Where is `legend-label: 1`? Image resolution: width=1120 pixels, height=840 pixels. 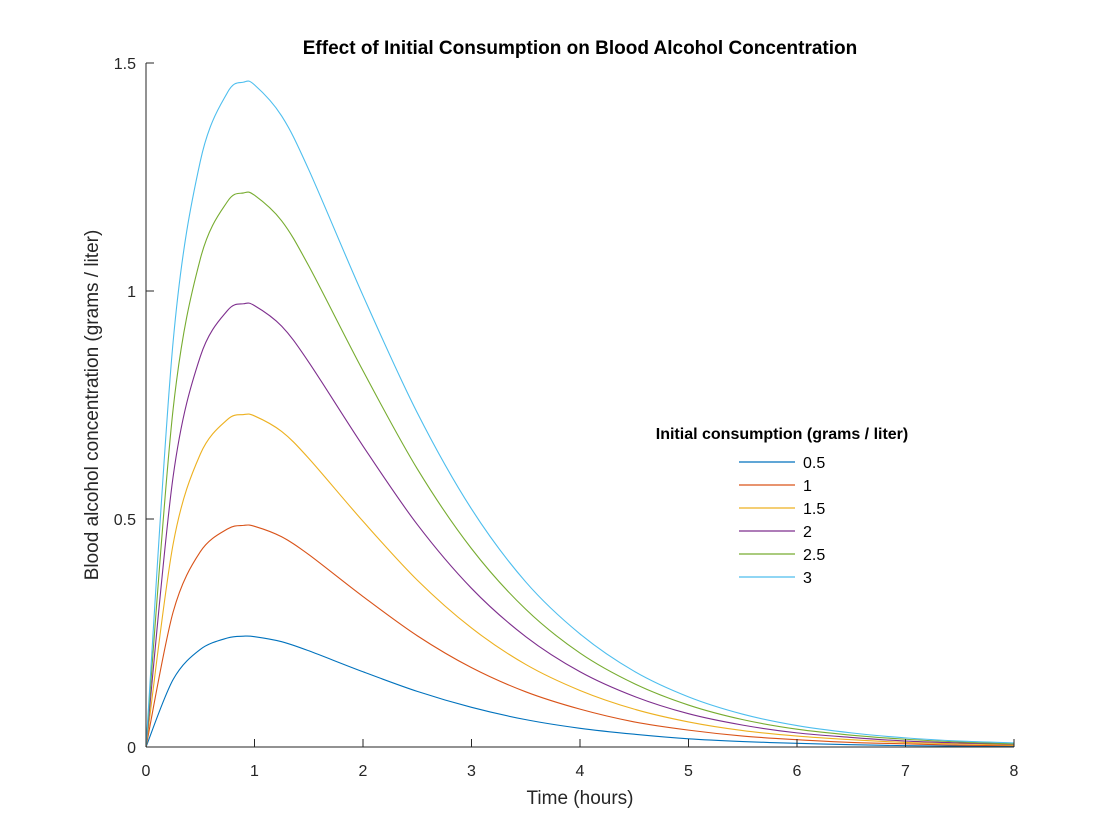
legend-label: 1 is located at coordinates (807, 486).